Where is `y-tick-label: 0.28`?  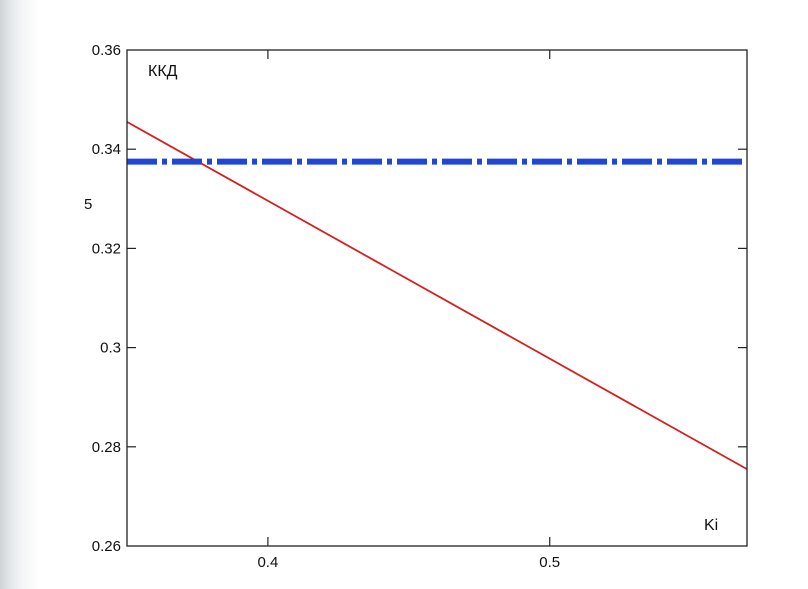
y-tick-label: 0.28 is located at coordinates (106, 447).